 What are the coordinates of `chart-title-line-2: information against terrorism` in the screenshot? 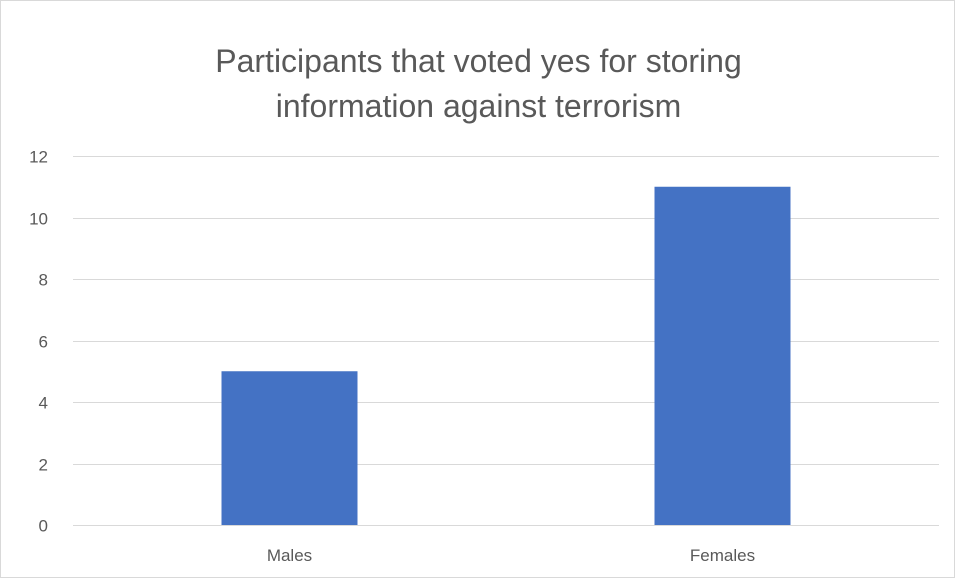 It's located at (478, 106).